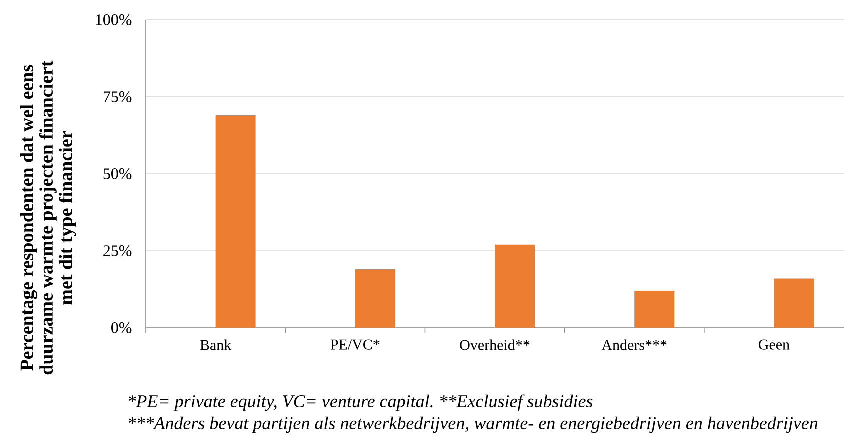 The image size is (844, 441). I want to click on y-tick-label: 100%, so click(114, 20).